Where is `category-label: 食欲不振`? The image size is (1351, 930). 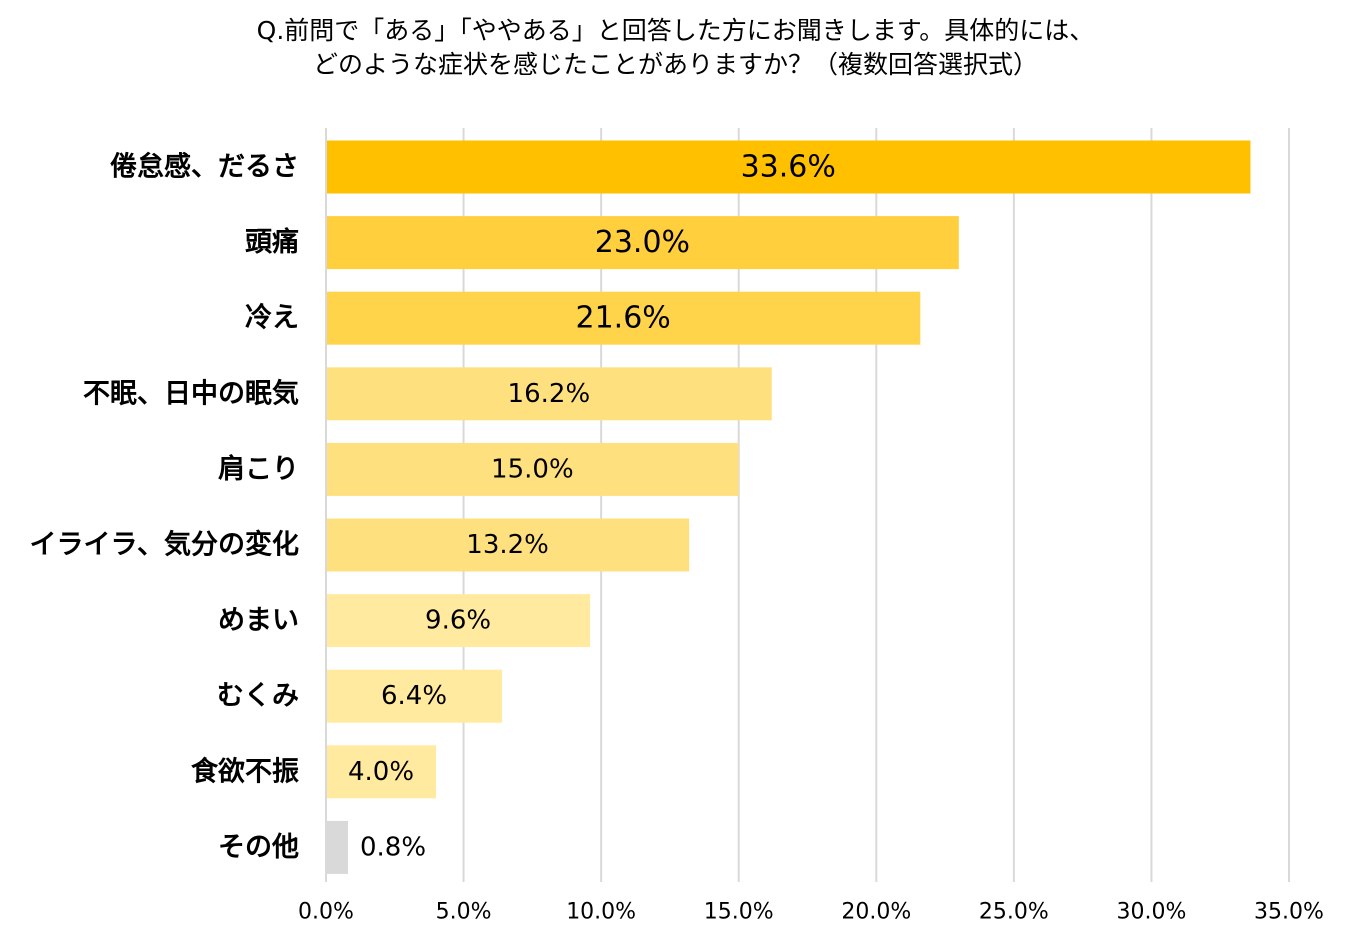
category-label: 食欲不振 is located at coordinates (245, 771).